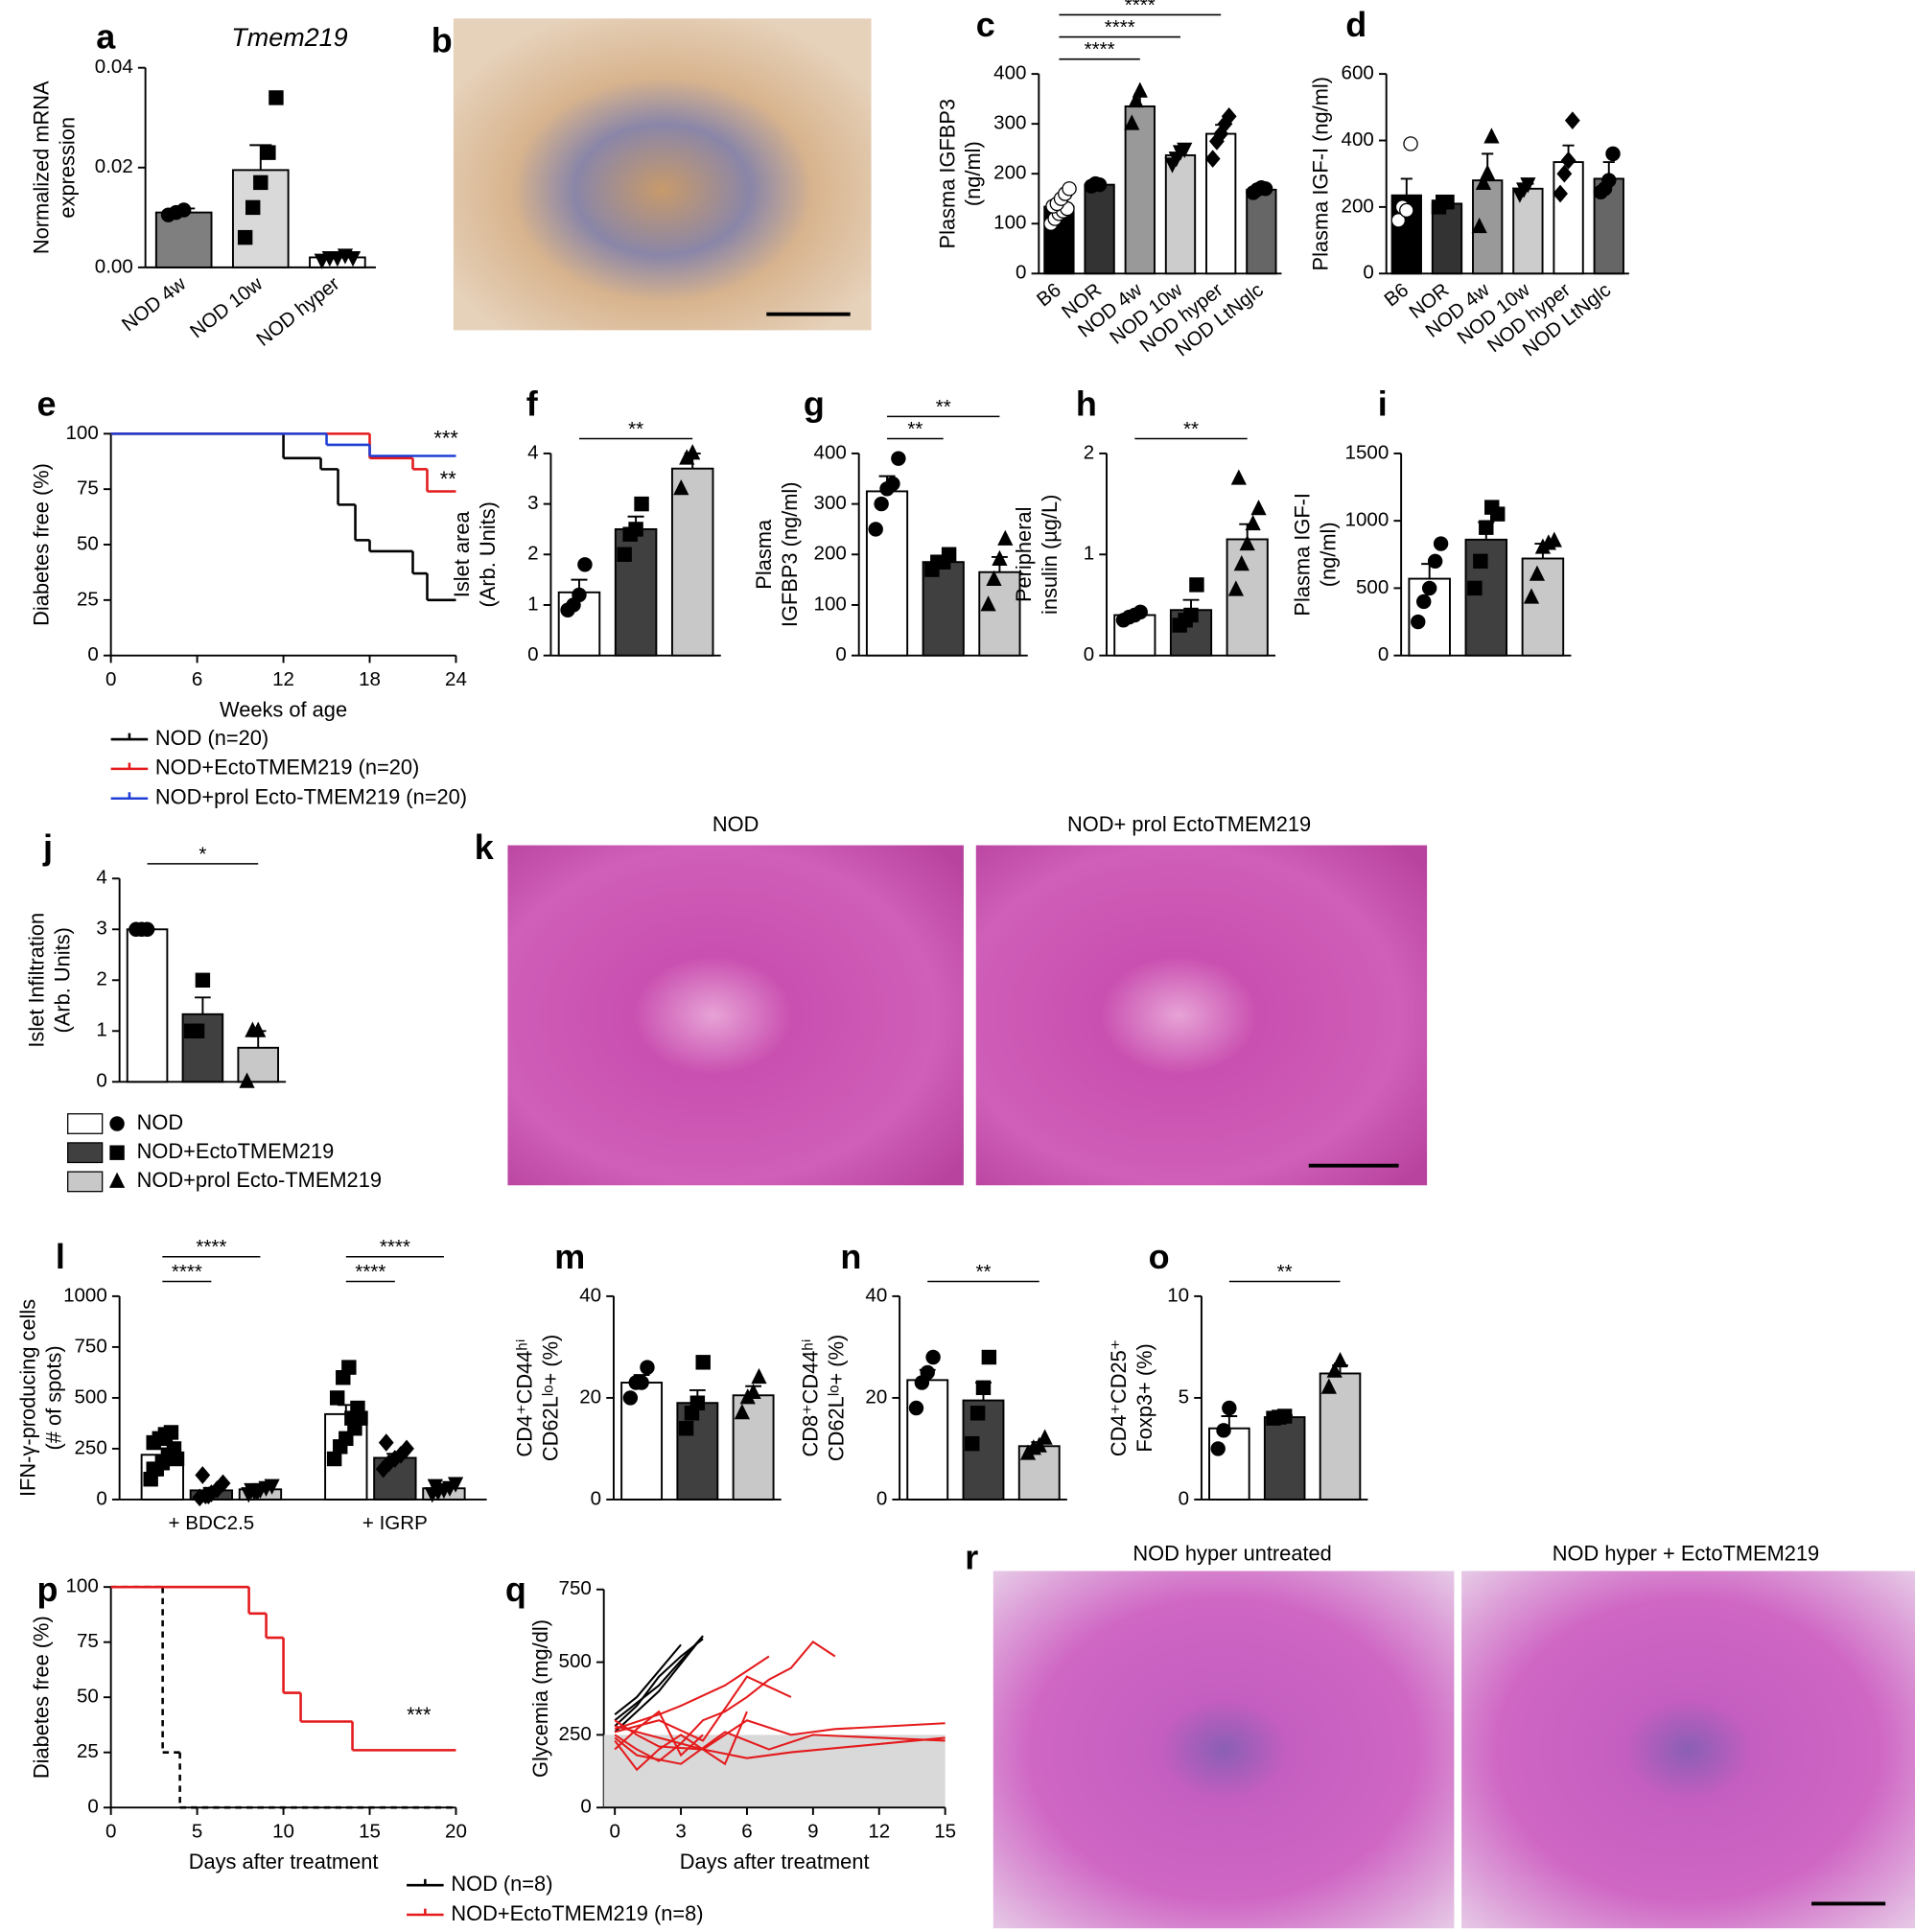  I want to click on y-axis-label: Glycemia (mg/dl), so click(540, 1698).